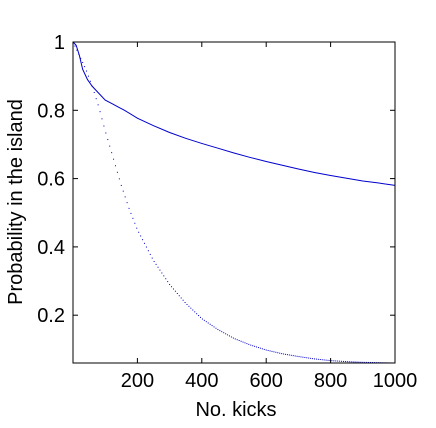 The width and height of the screenshot is (436, 428). What do you see at coordinates (51, 248) in the screenshot?
I see `y-tick-label: 0.4` at bounding box center [51, 248].